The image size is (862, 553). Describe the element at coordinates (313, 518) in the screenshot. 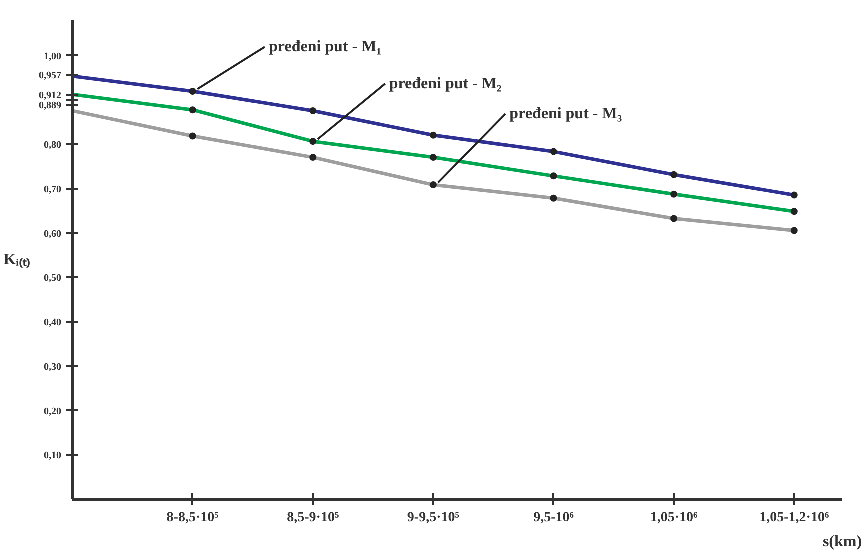

I see `x-tick-label: 8,5-9·10⁵` at that location.